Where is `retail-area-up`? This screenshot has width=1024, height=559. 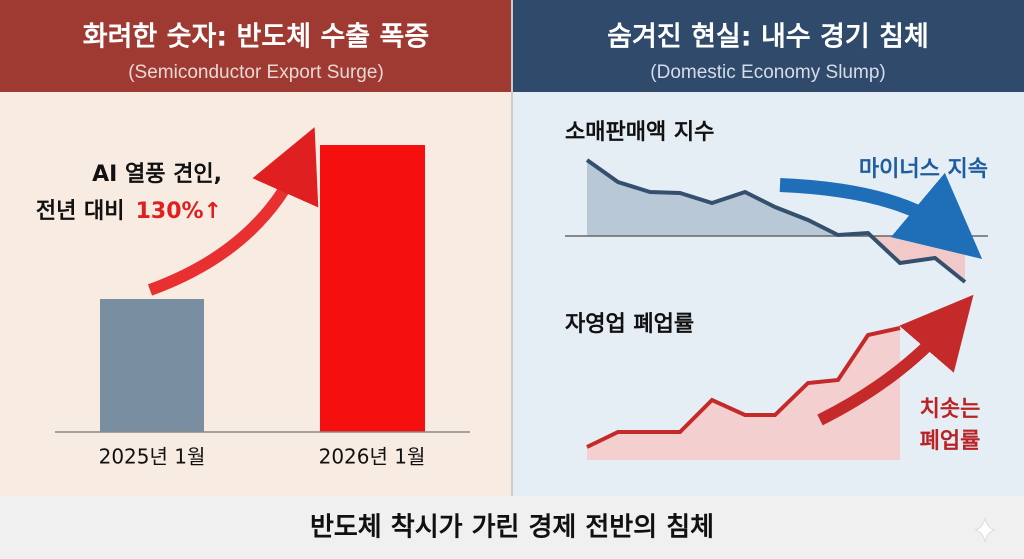 retail-area-up is located at coordinates (711, 198).